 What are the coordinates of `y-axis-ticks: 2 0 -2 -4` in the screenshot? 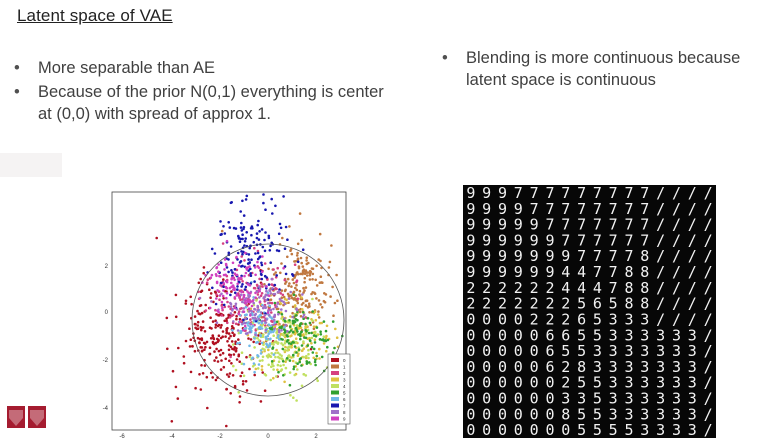 It's located at (106, 338).